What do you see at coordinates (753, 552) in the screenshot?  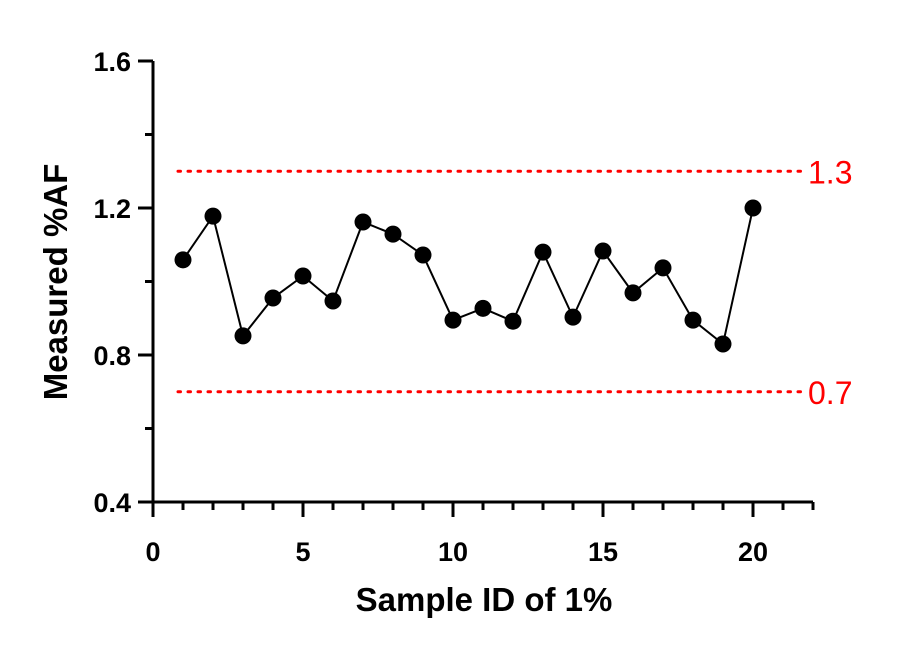 I see `x-tick-label: 20` at bounding box center [753, 552].